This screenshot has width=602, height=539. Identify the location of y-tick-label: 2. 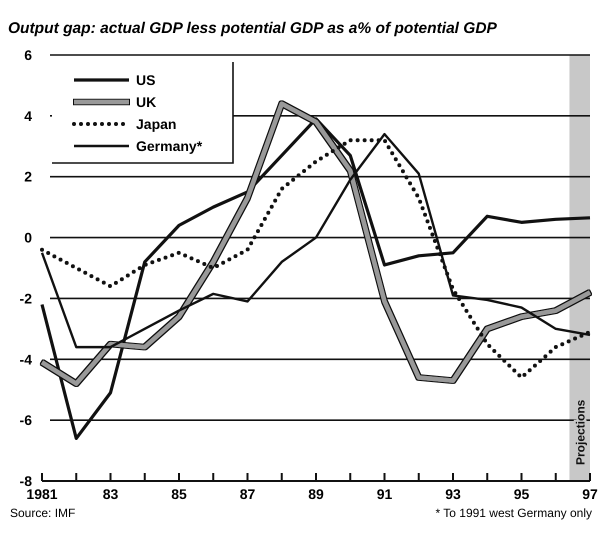
(28, 176).